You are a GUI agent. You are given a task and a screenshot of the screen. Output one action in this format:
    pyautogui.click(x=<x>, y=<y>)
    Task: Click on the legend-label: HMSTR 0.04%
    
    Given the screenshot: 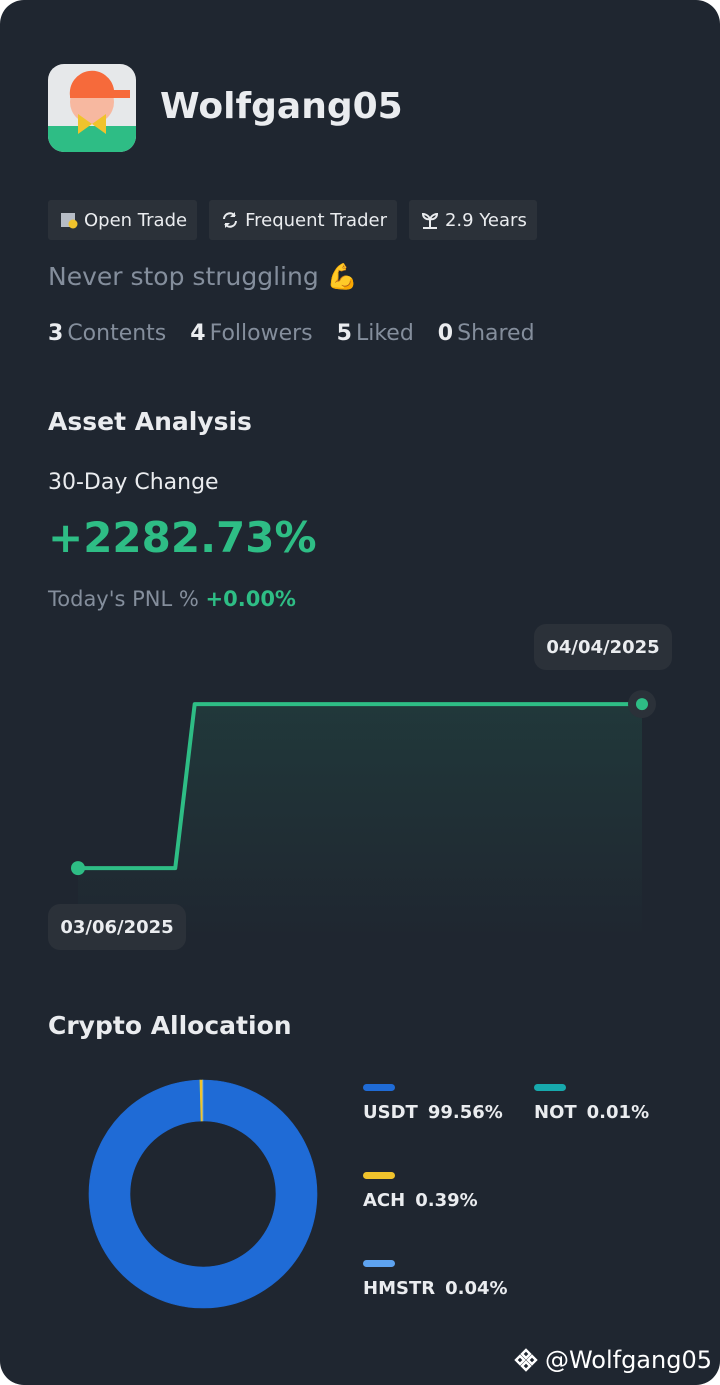 What is the action you would take?
    pyautogui.click(x=435, y=1288)
    